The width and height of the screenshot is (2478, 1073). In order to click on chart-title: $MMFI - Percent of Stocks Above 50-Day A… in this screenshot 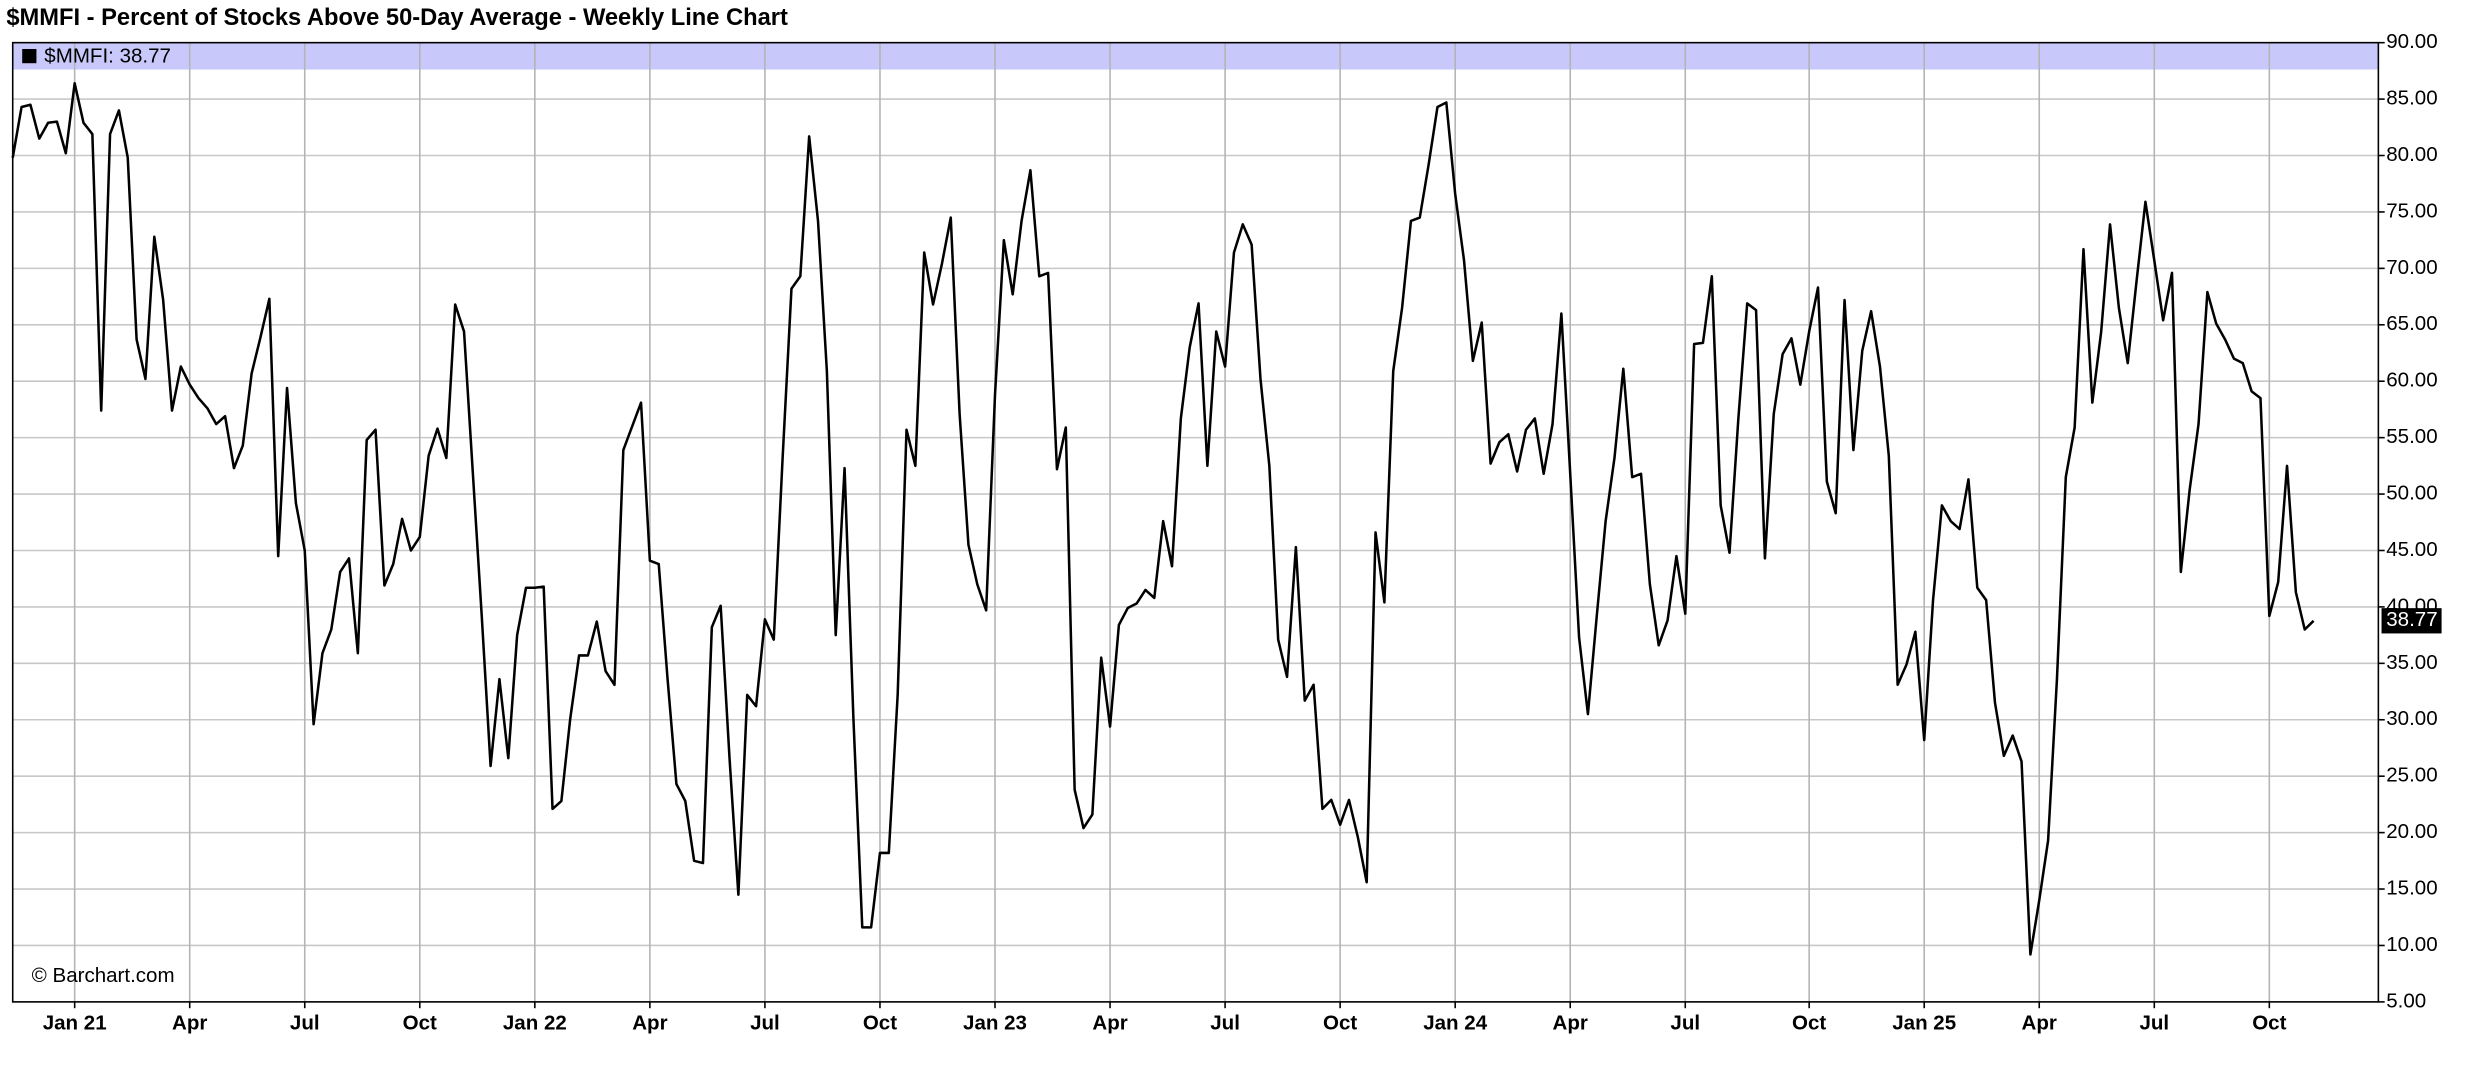, I will do `click(397, 18)`.